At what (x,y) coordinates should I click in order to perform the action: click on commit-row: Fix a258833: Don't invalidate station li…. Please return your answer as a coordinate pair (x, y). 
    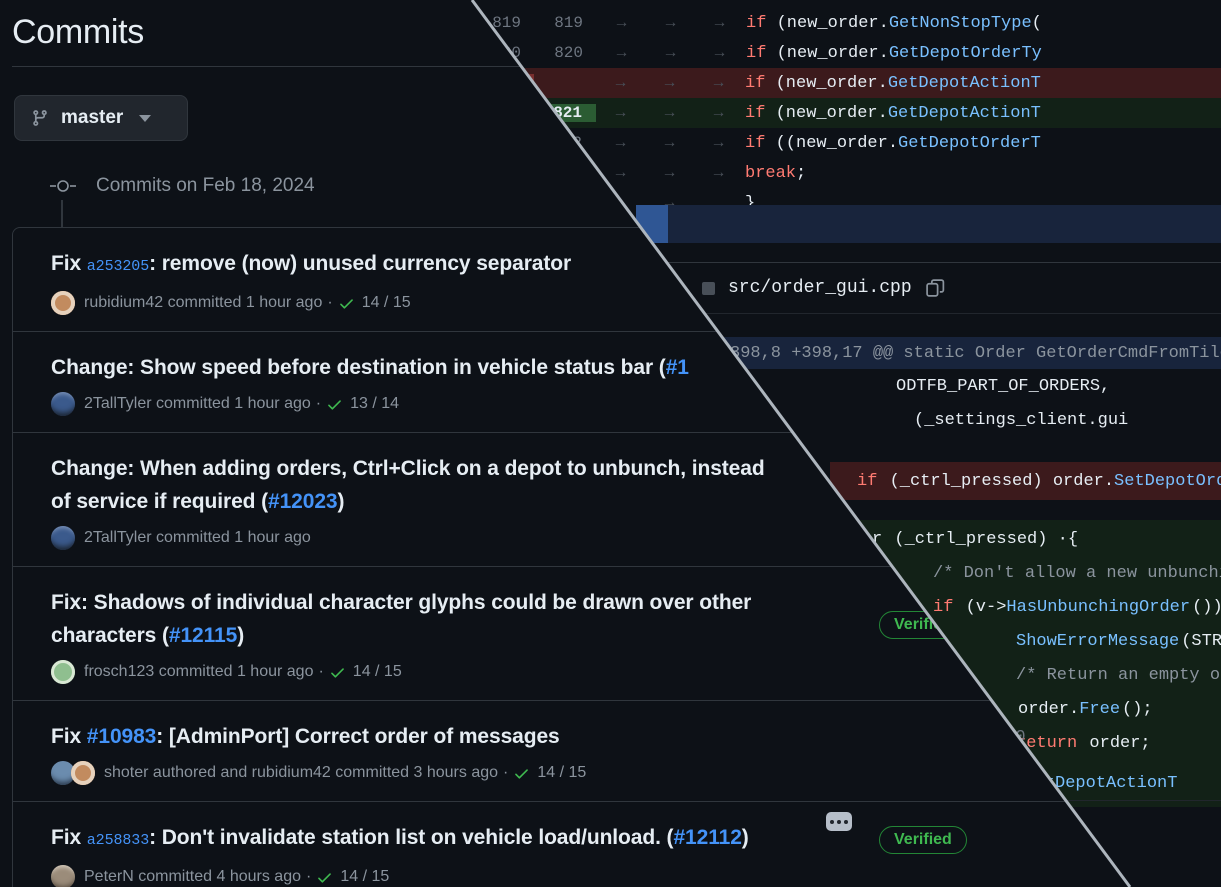
    Looking at the image, I should click on (616, 844).